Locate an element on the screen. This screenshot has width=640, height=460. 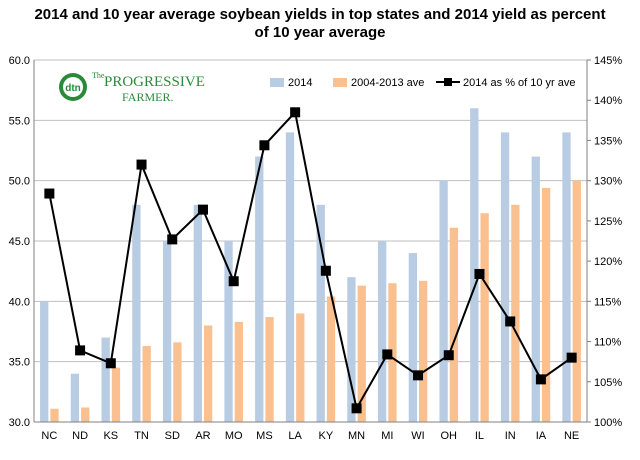
category-label: MS is located at coordinates (264, 436).